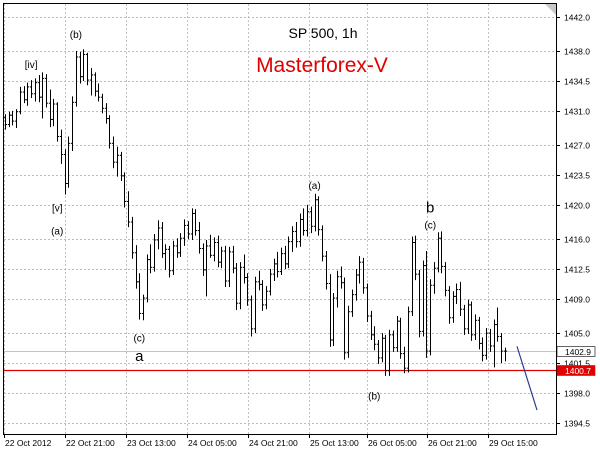 This screenshot has height=450, width=600. Describe the element at coordinates (577, 18) in the screenshot. I see `y-tick-label: 1442.0` at that location.